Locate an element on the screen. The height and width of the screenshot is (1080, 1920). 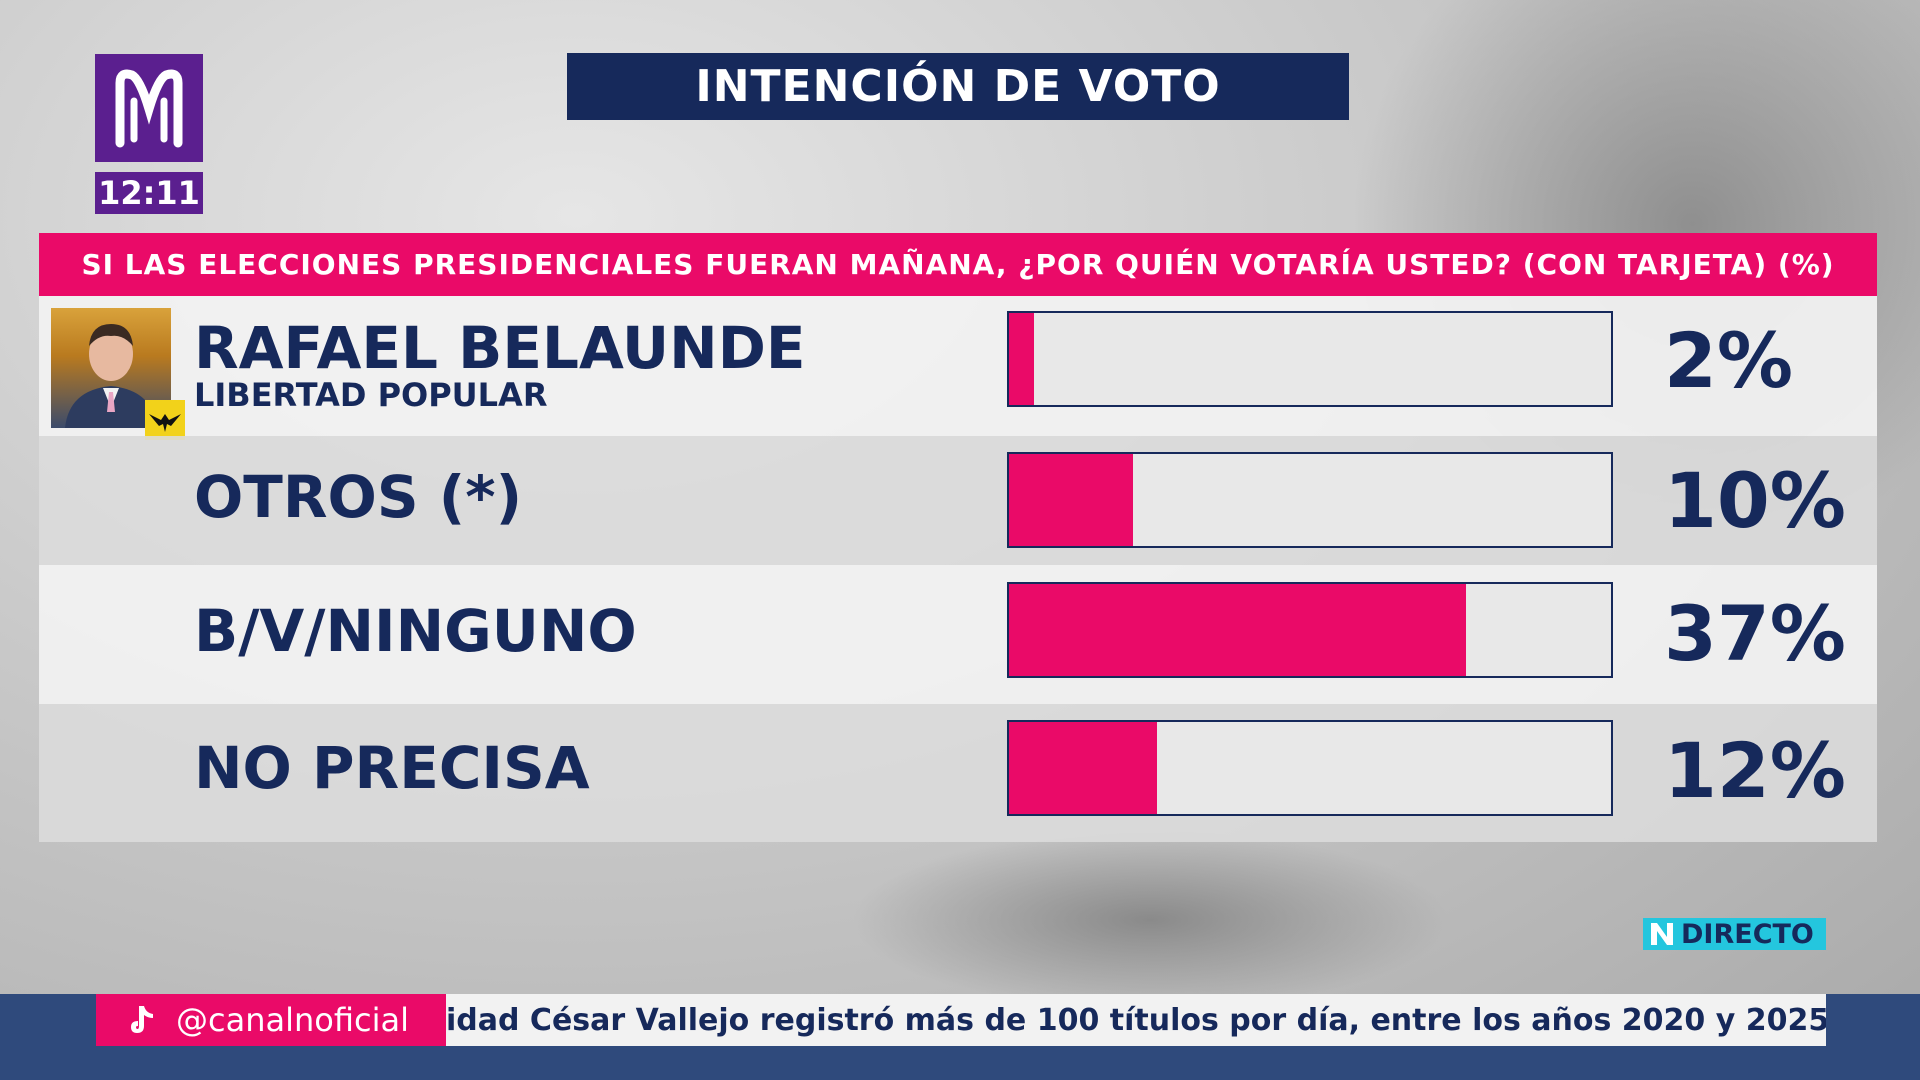
category-label: B/V/NINGUNO is located at coordinates (415, 631).